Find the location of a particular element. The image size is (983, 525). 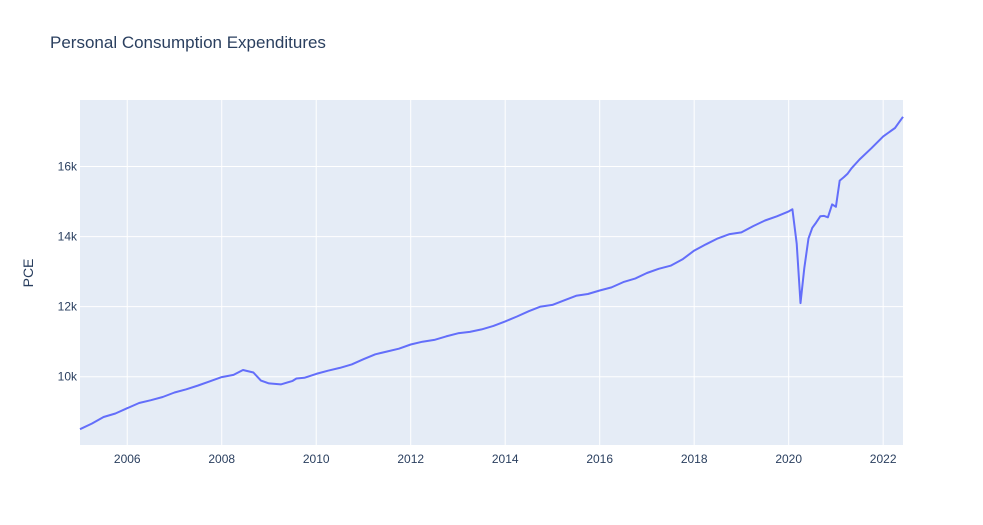

x-tick-label: 2012 is located at coordinates (410, 459).